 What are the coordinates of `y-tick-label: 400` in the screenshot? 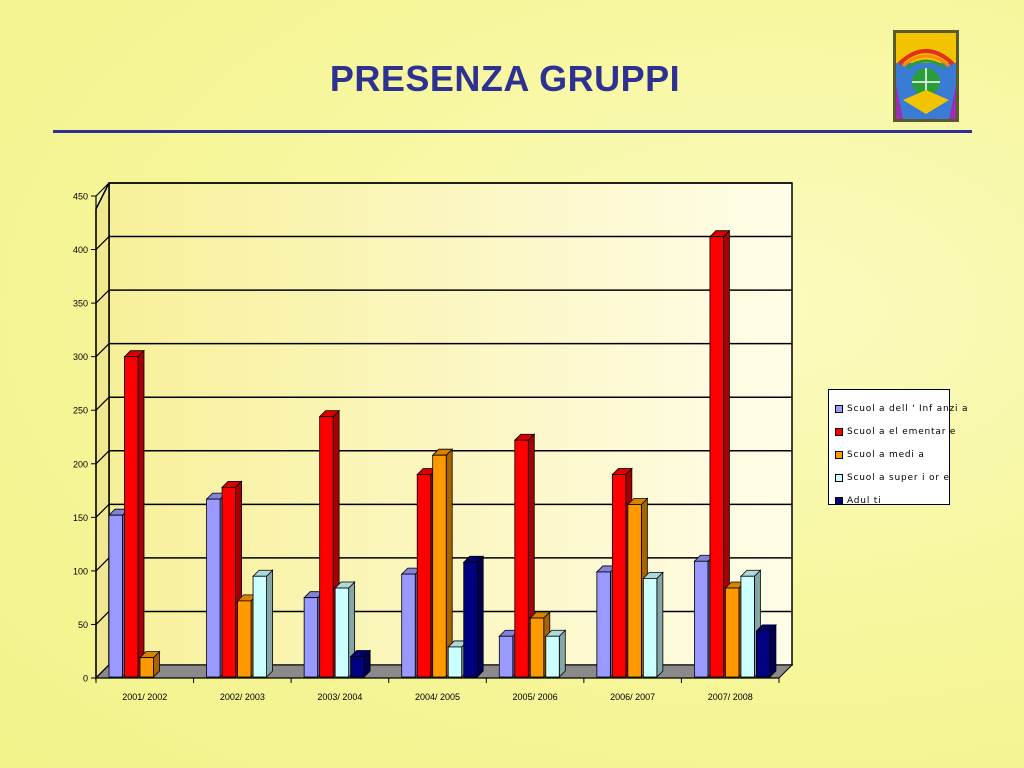 It's located at (80, 250).